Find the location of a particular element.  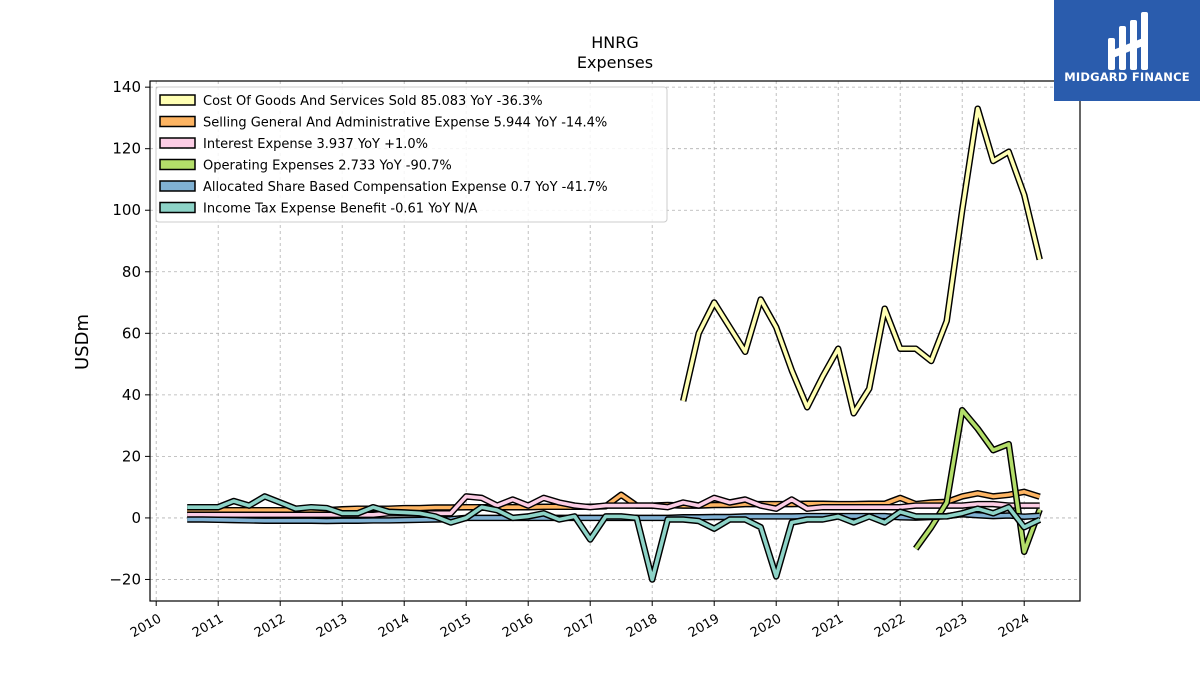

brand-logo: MIDGARD FINANCE is located at coordinates (1127, 50).